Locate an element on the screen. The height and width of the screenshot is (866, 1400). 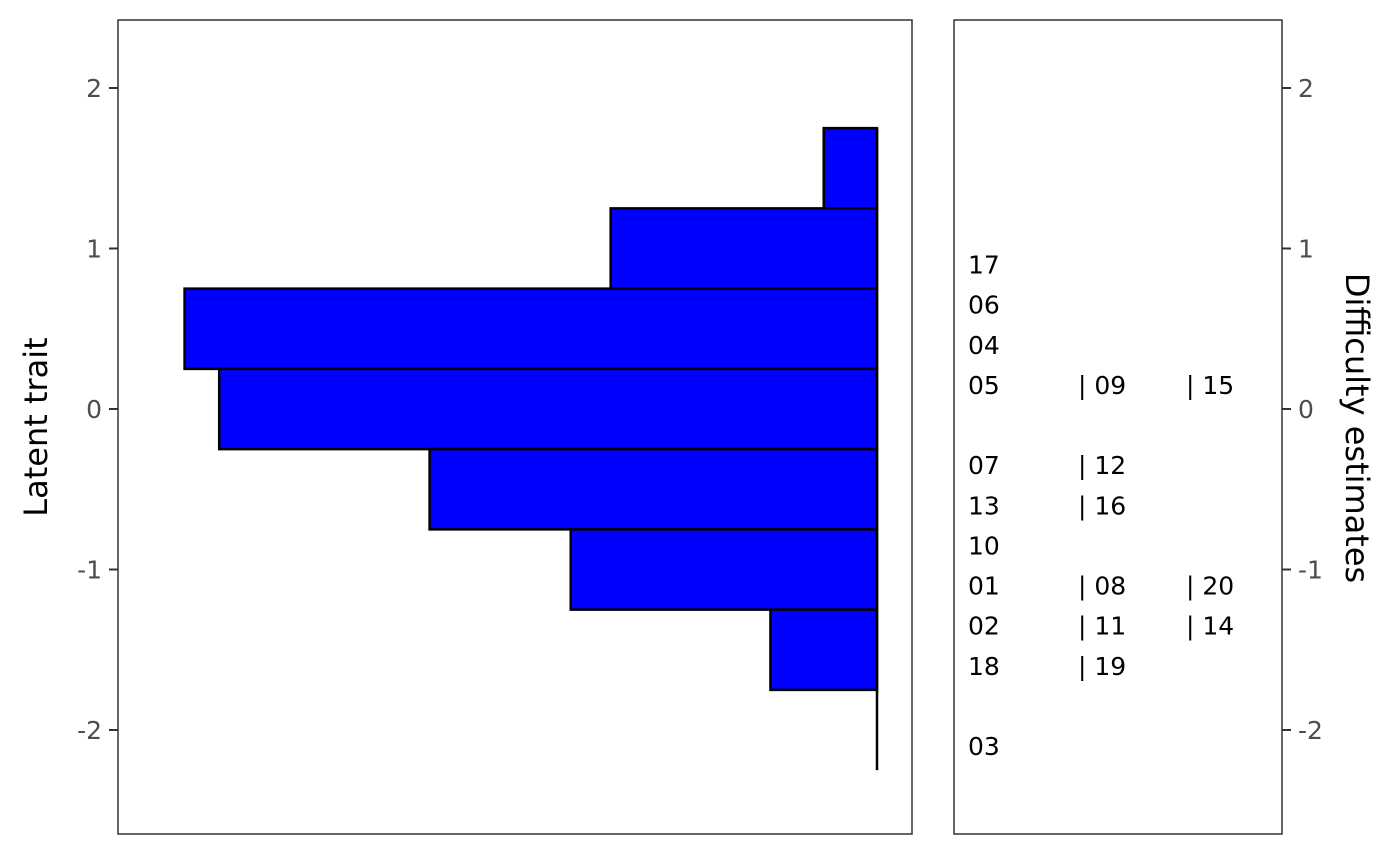
right-axis-tick-label: -2 is located at coordinates (1310, 730).